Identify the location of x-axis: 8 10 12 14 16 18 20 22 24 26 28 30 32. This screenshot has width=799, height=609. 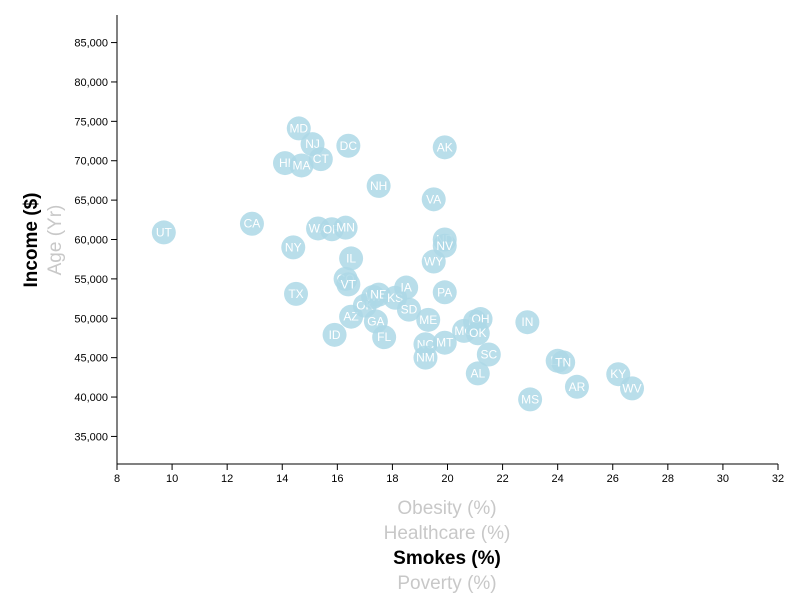
(449, 474).